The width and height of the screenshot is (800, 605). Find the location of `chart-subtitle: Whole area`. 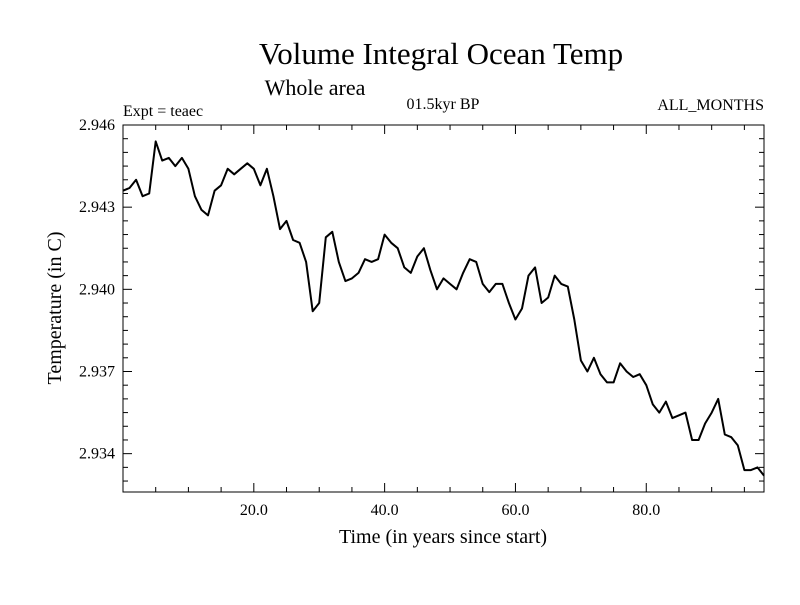

chart-subtitle: Whole area is located at coordinates (315, 87).